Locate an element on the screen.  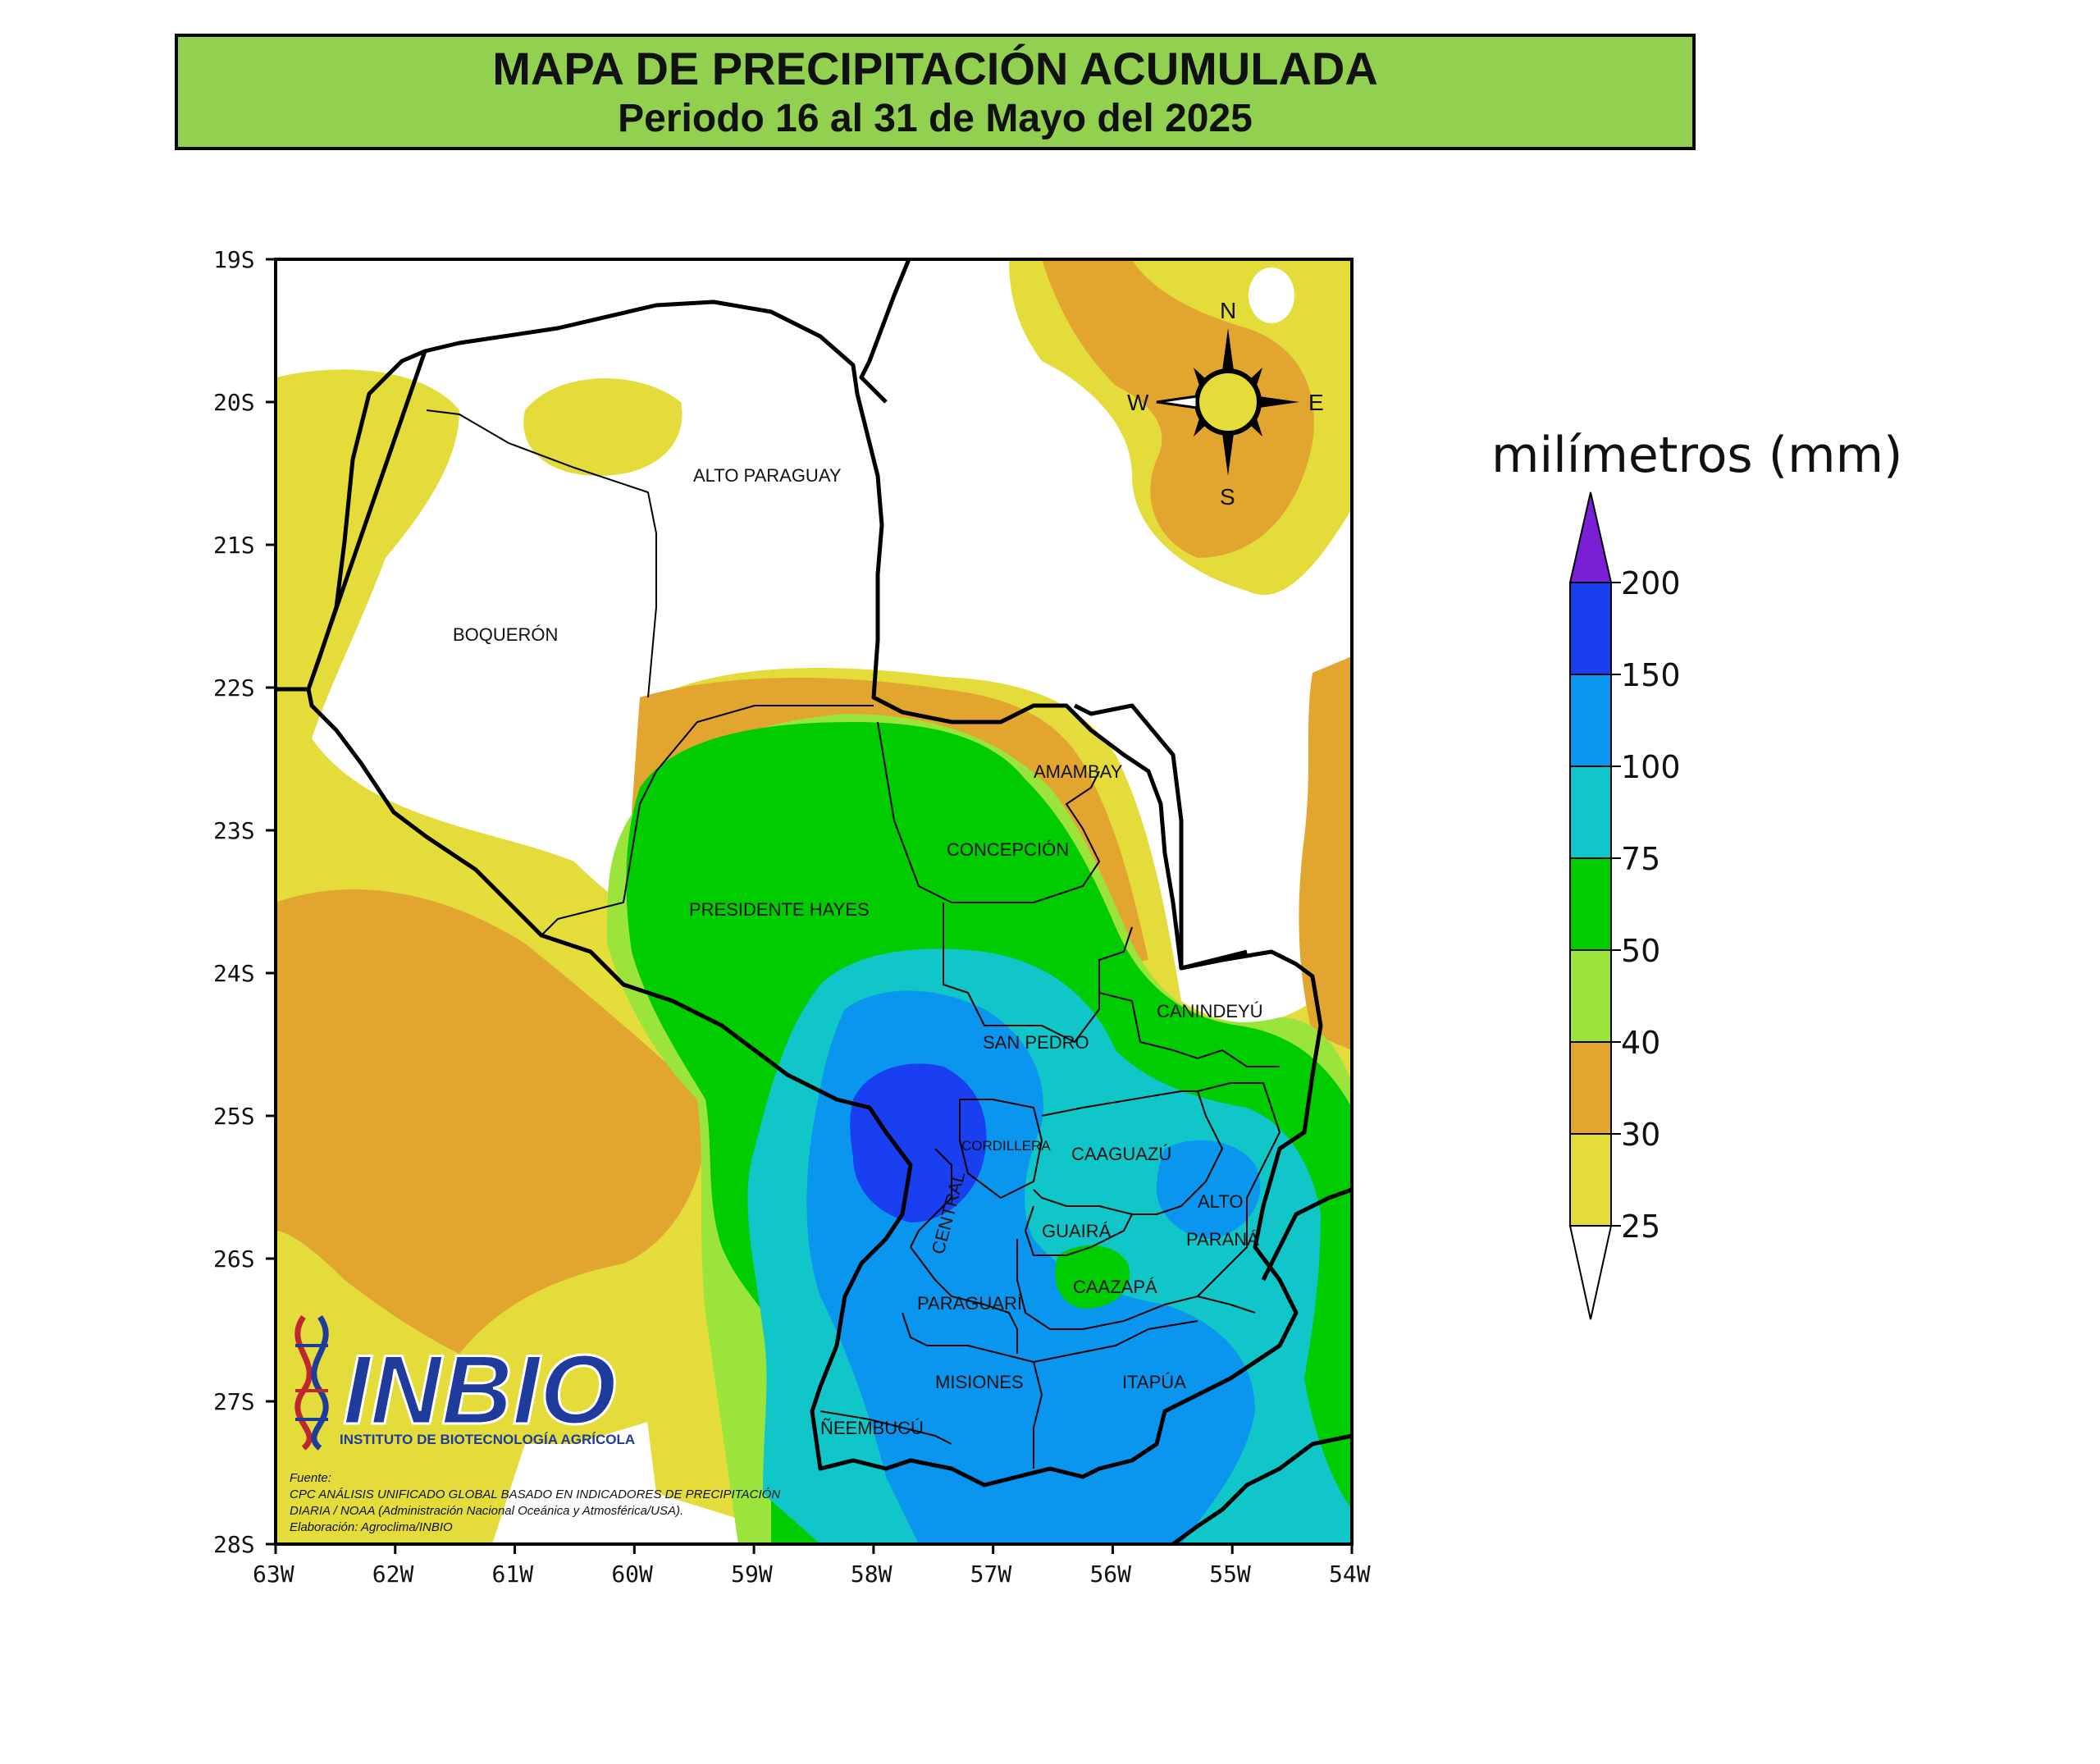
precipitation-legend: 200 150 100 75 50 40 30 25 is located at coordinates (1625, 905).